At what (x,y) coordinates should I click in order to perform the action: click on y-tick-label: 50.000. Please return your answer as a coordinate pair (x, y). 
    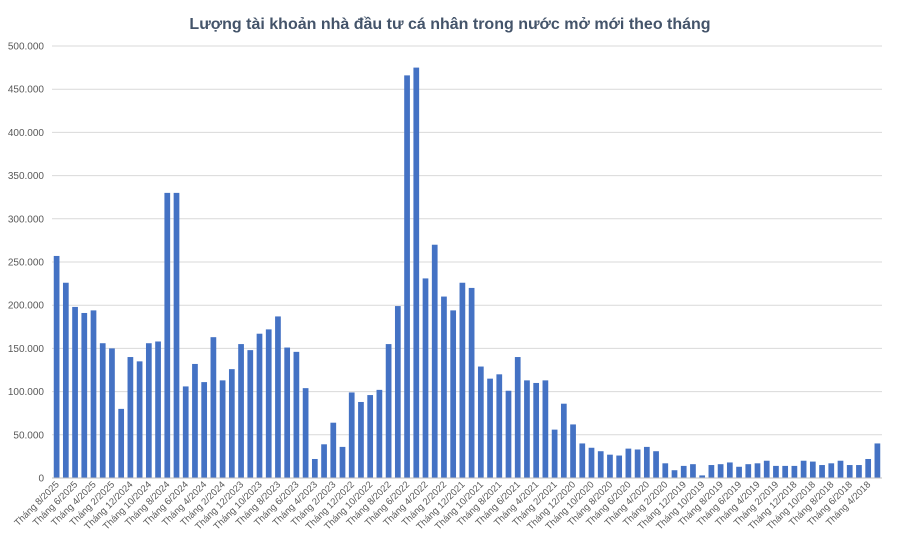
    Looking at the image, I should click on (28, 435).